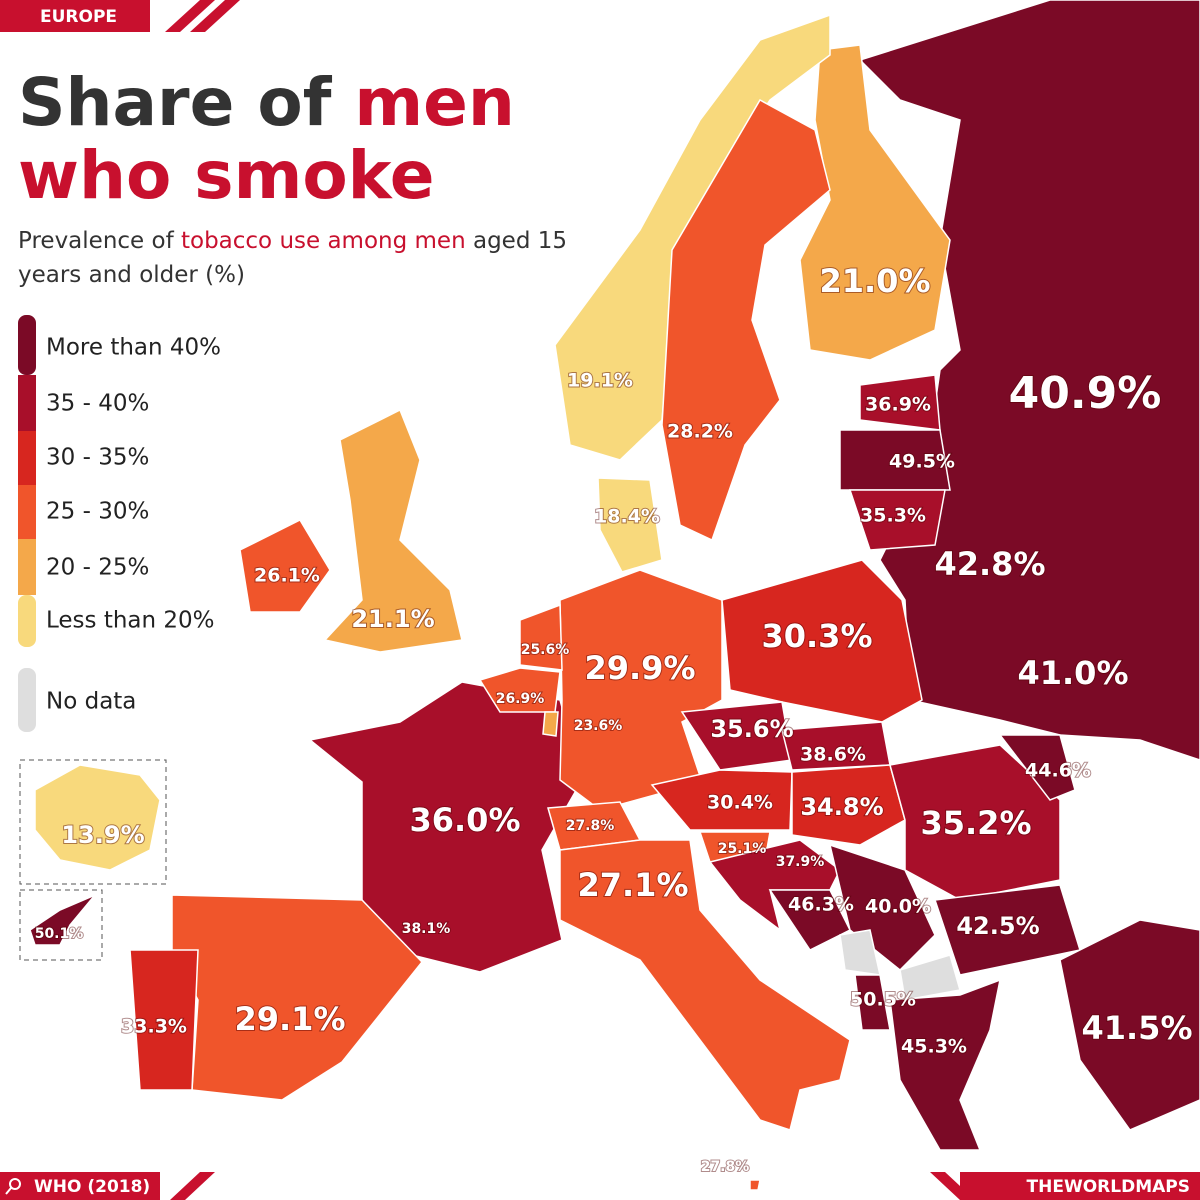 The width and height of the screenshot is (1200, 1200). I want to click on subtitle-red: tobacco use among men, so click(323, 241).